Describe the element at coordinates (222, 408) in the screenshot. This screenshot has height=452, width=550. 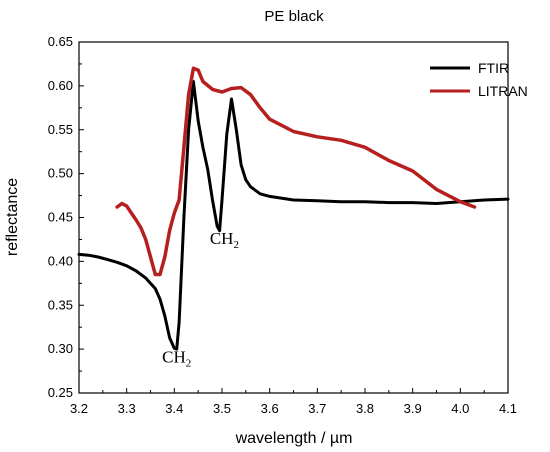
I see `x-tick-label: 3.5` at that location.